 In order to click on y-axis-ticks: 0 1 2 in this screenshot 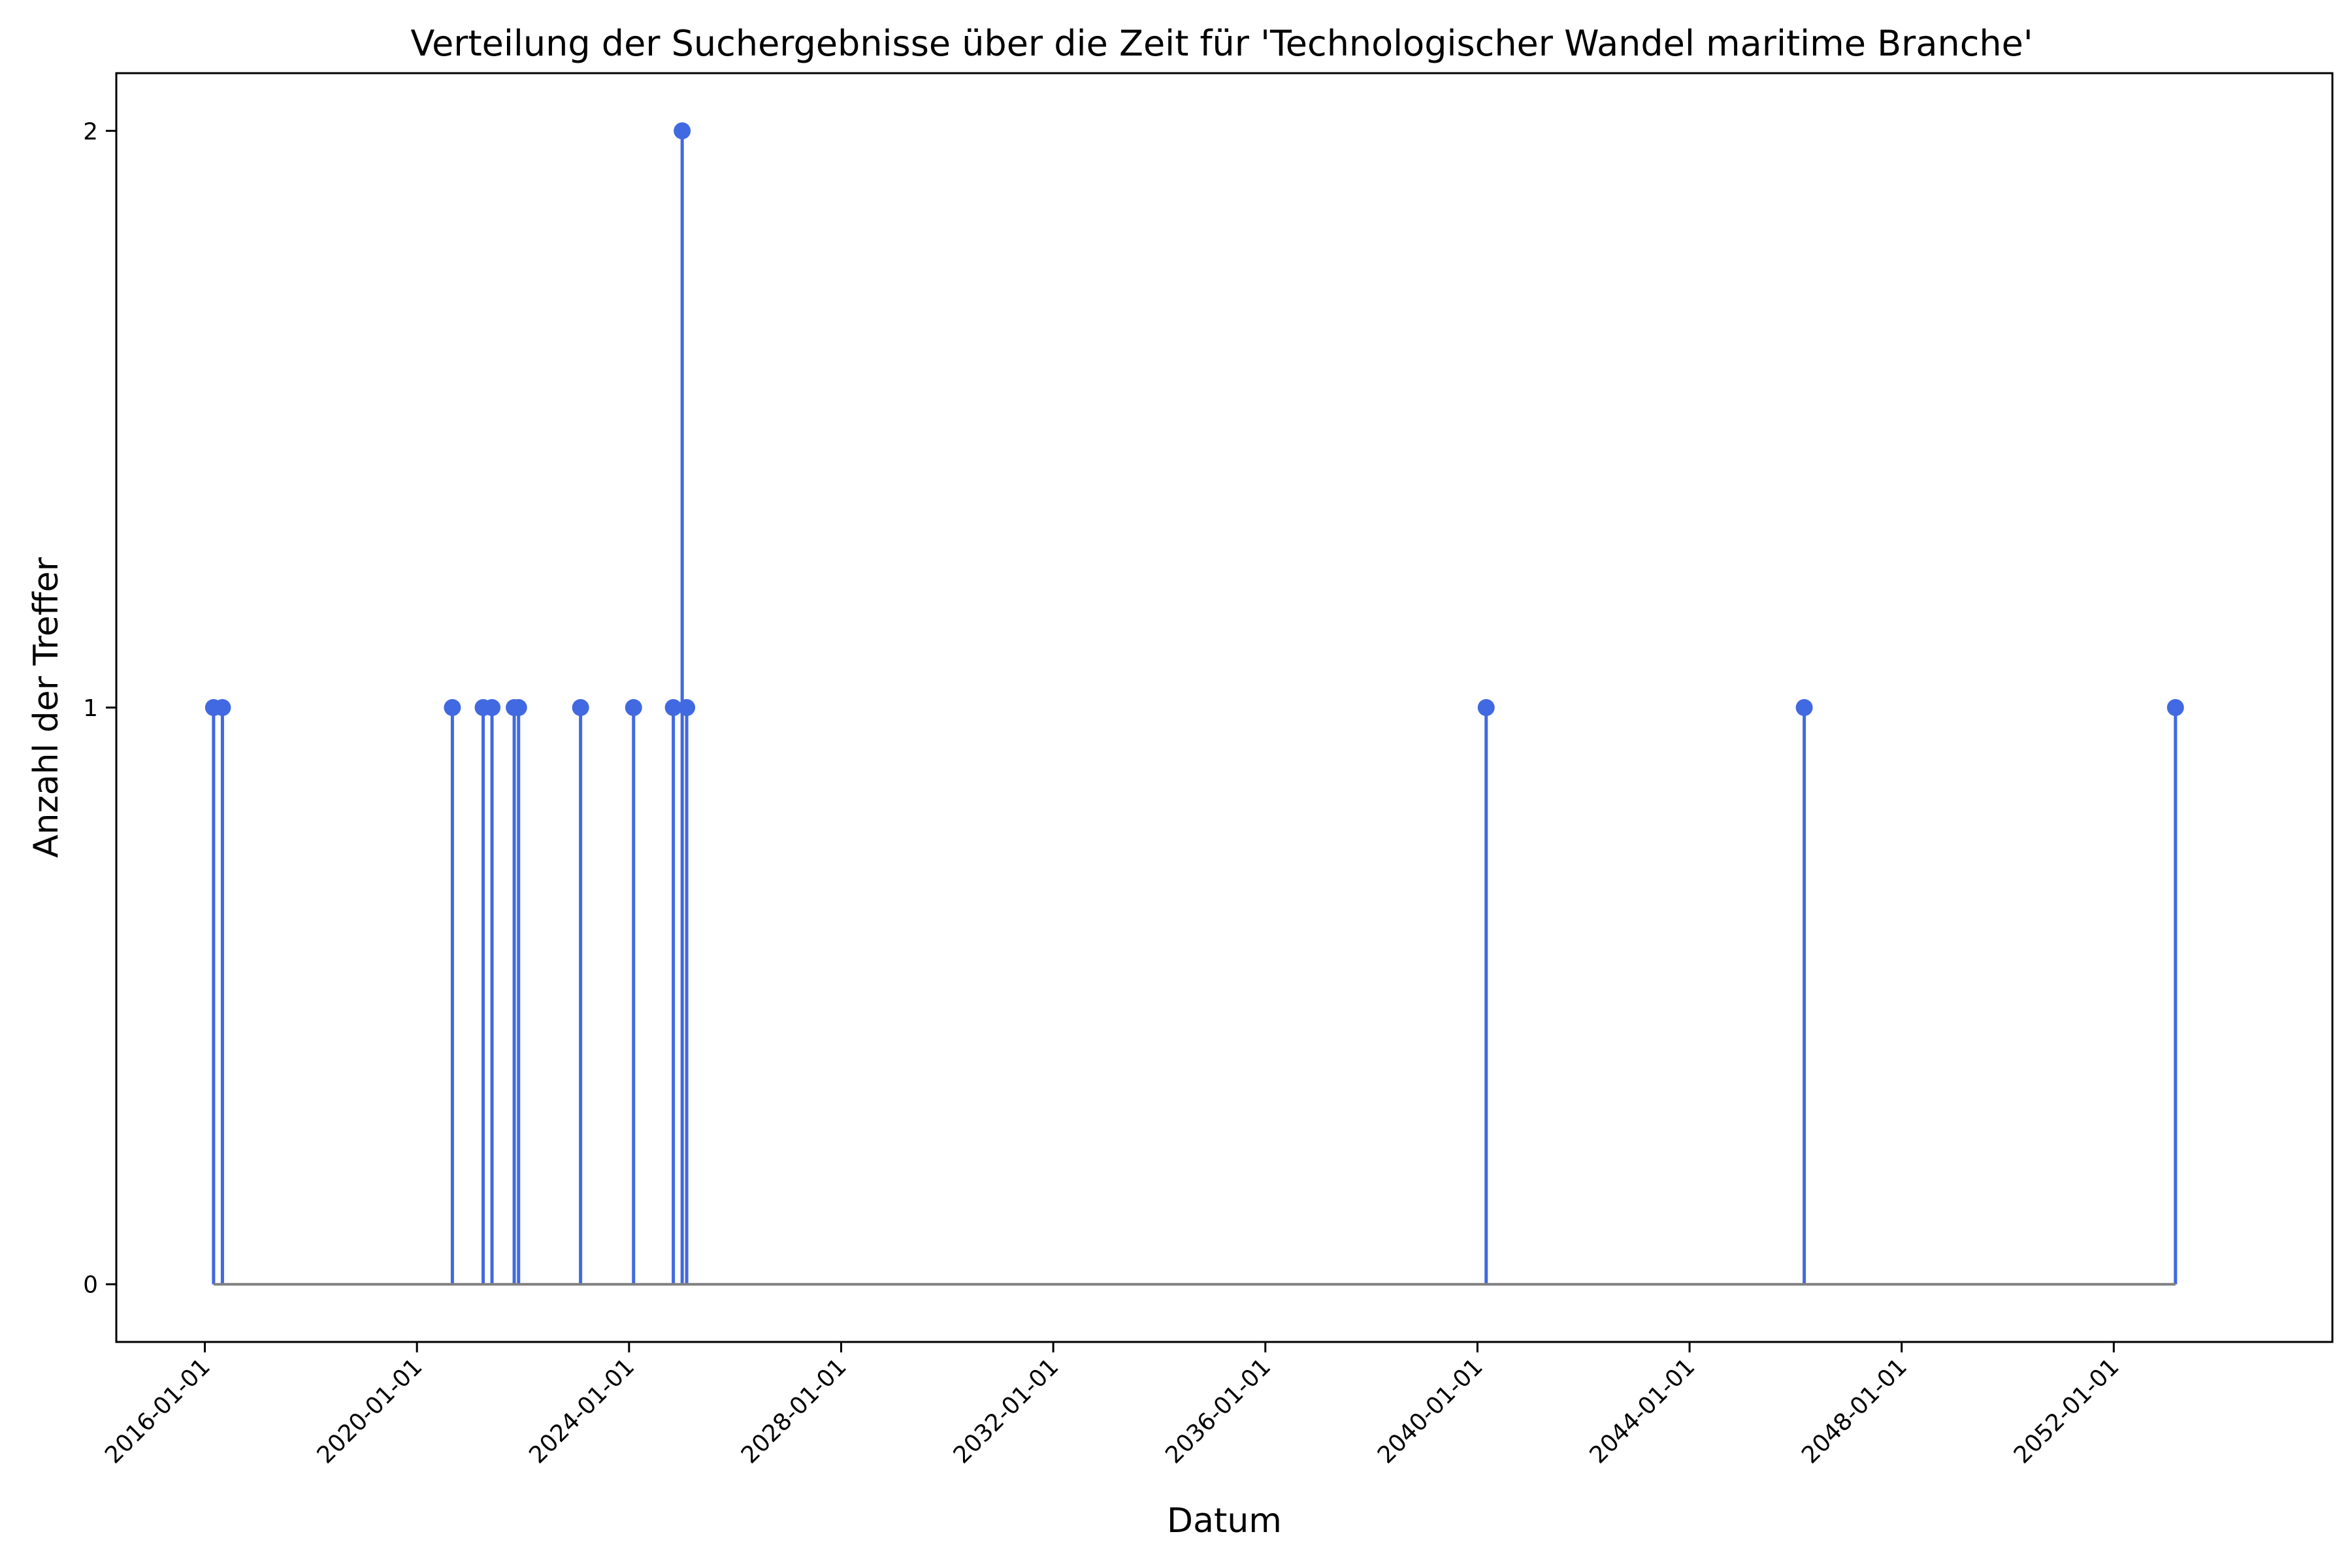, I will do `click(99, 708)`.